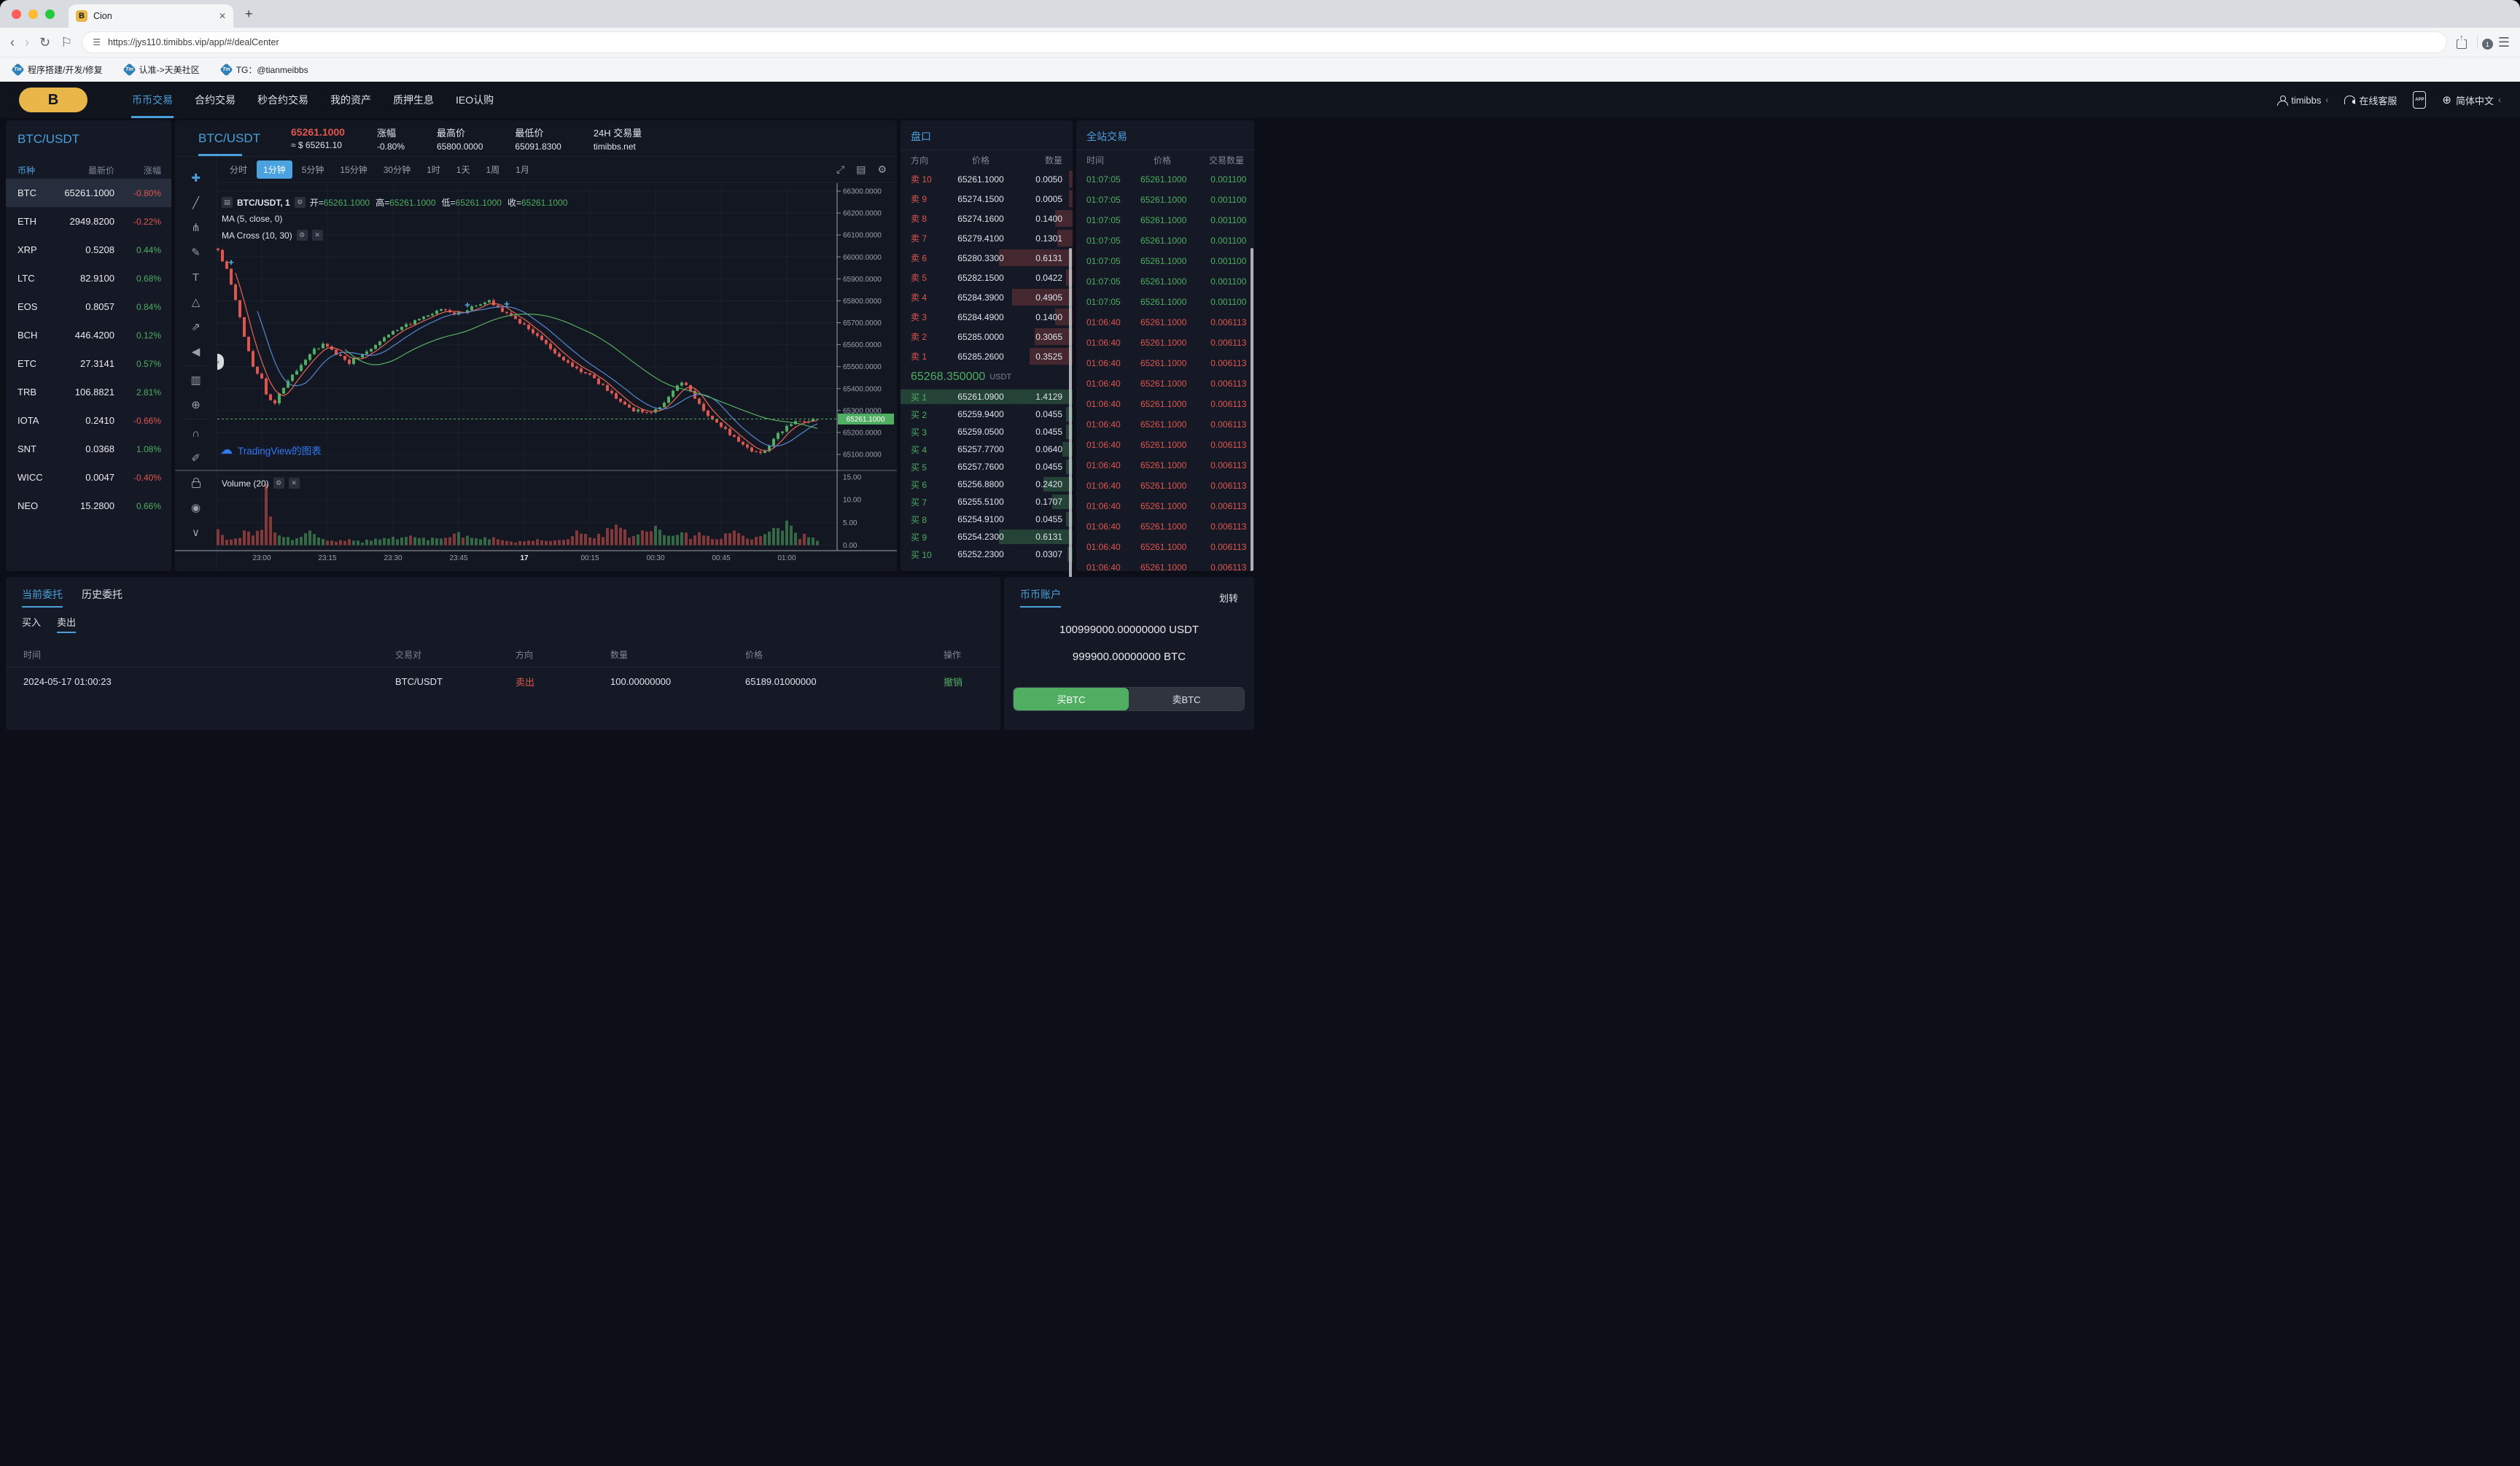 This screenshot has width=2520, height=1466. What do you see at coordinates (196, 302) in the screenshot?
I see `xabcd-pattern-icon: △` at bounding box center [196, 302].